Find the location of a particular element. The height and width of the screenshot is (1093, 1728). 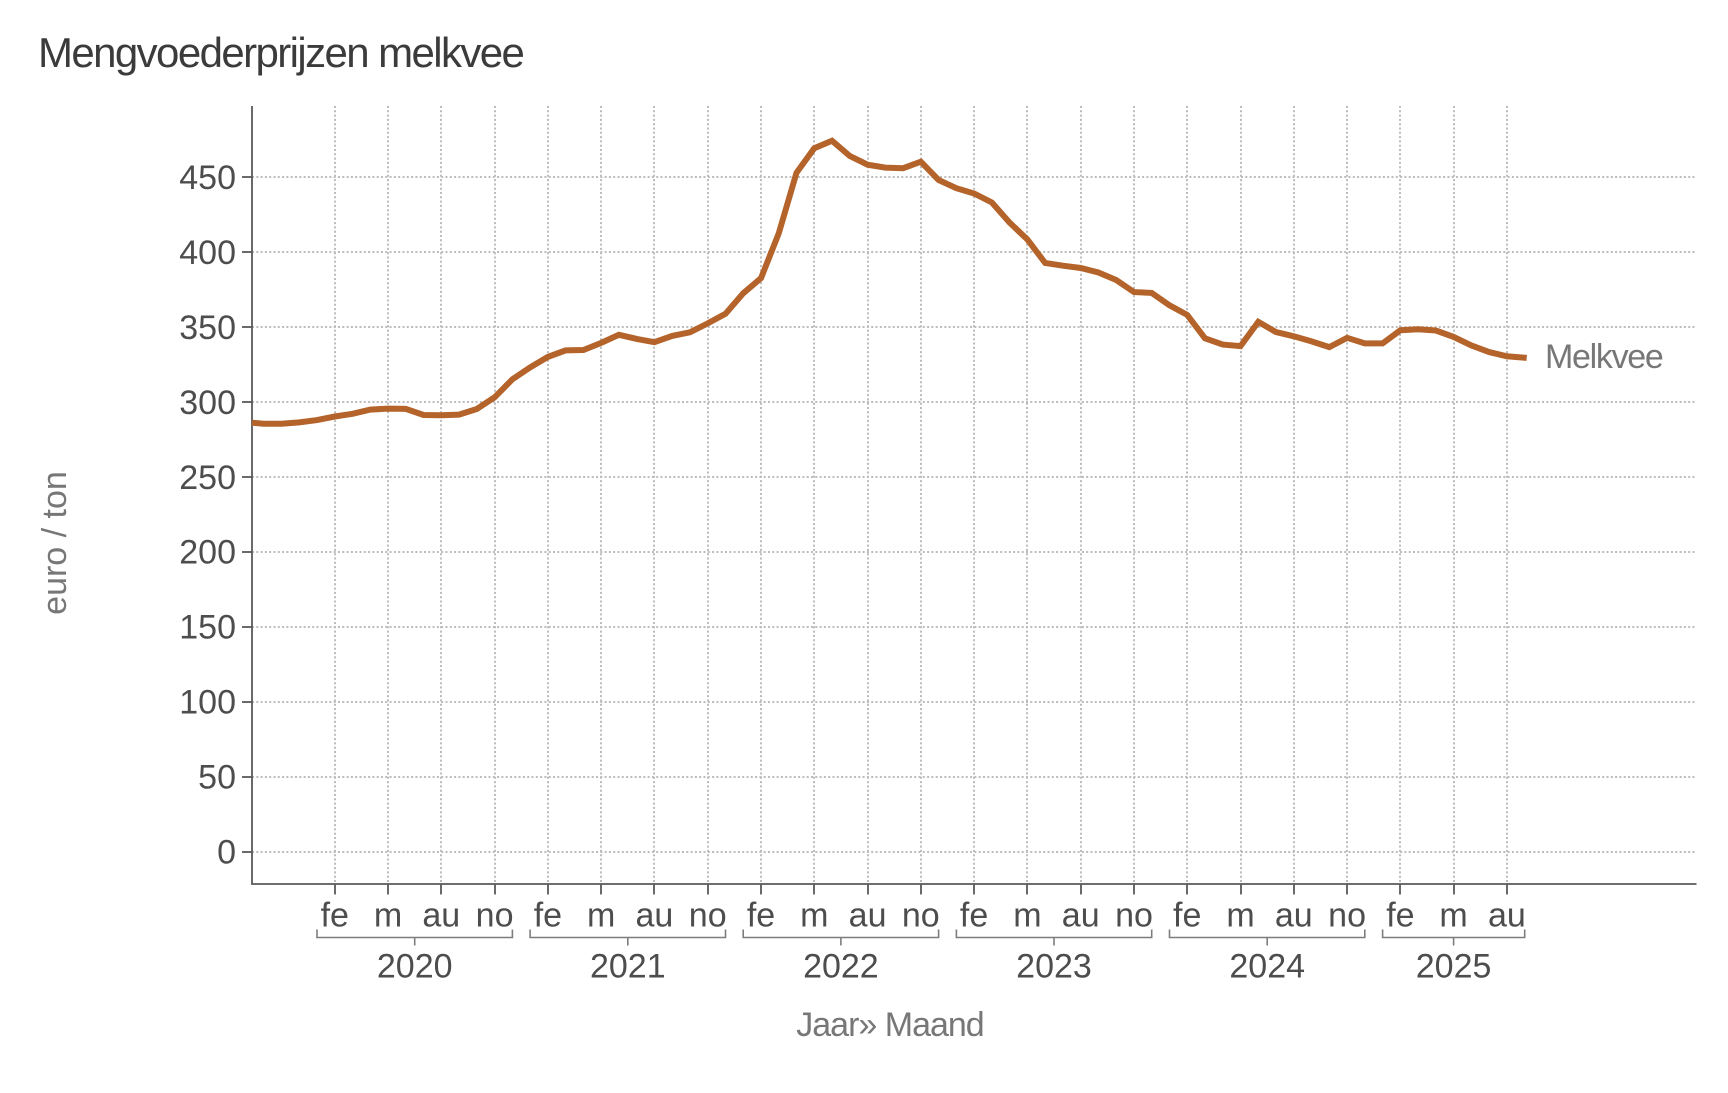

svg-text: 450 is located at coordinates (207, 178).